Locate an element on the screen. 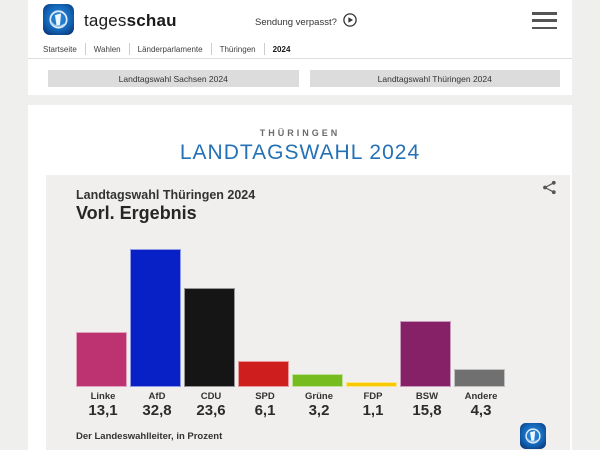 The width and height of the screenshot is (600, 450). landtagswahl-thueringen-button: Landtagswahl Thüringen 2024 is located at coordinates (434, 78).